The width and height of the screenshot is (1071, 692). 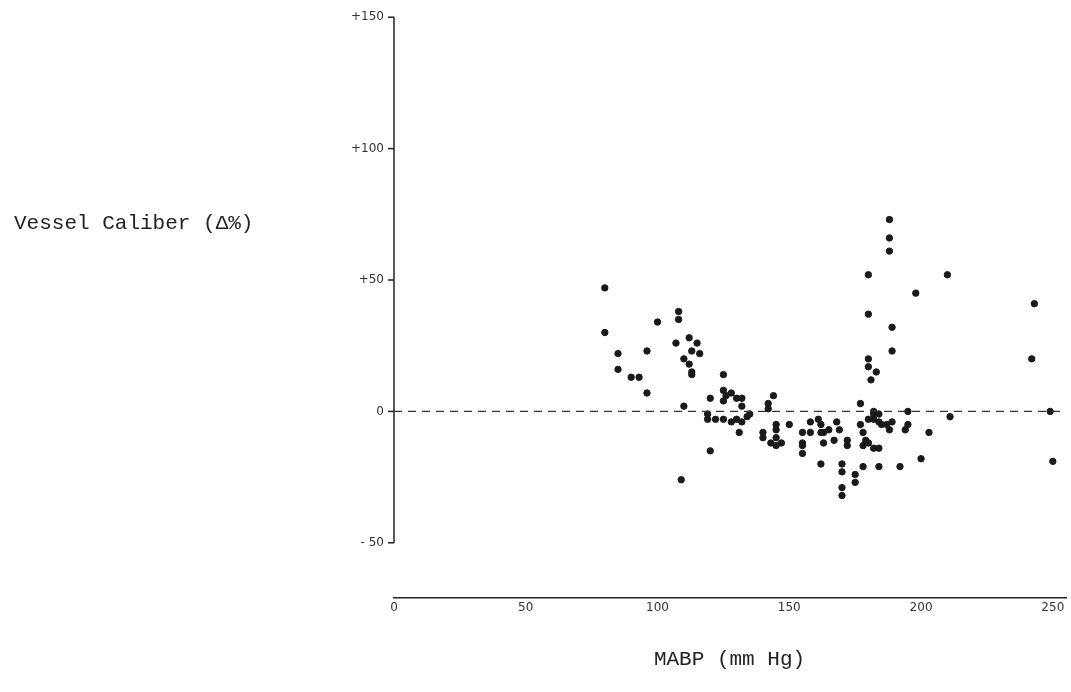 What do you see at coordinates (526, 607) in the screenshot?
I see `x-tick-label: 50` at bounding box center [526, 607].